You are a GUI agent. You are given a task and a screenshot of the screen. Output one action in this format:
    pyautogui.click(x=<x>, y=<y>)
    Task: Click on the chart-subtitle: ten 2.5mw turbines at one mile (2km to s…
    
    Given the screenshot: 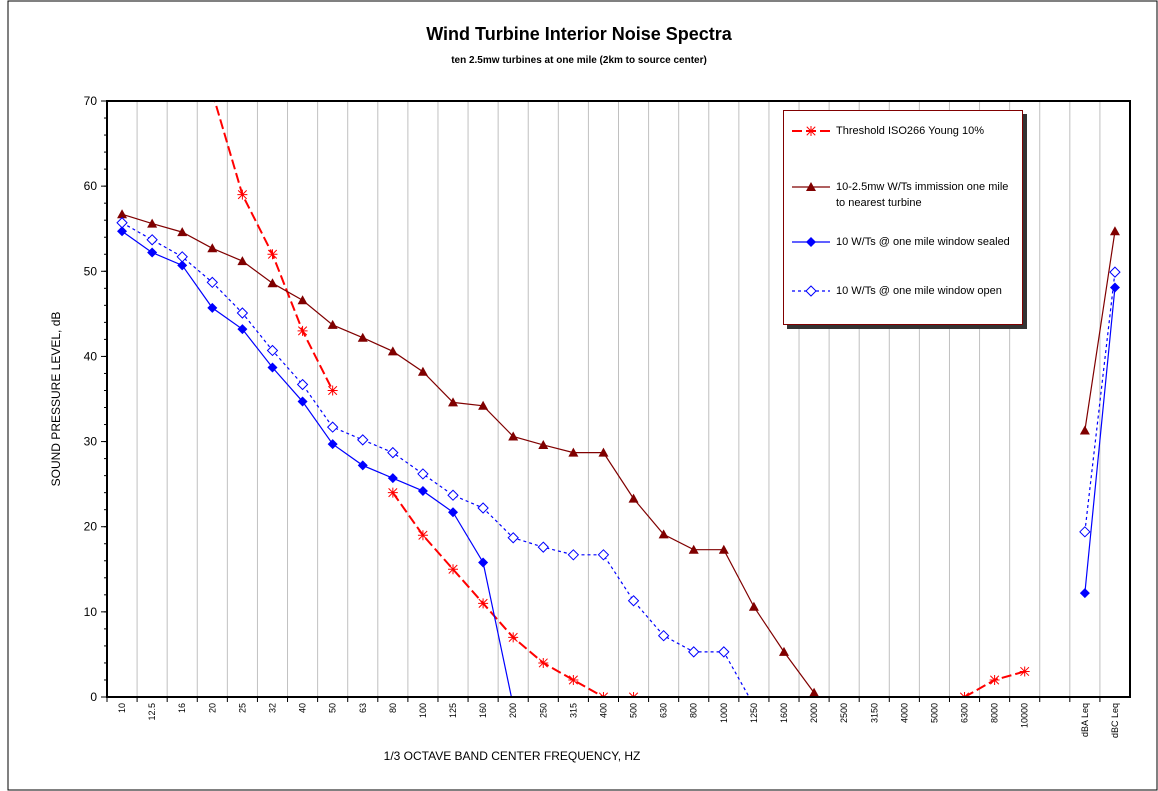 What is the action you would take?
    pyautogui.click(x=579, y=60)
    